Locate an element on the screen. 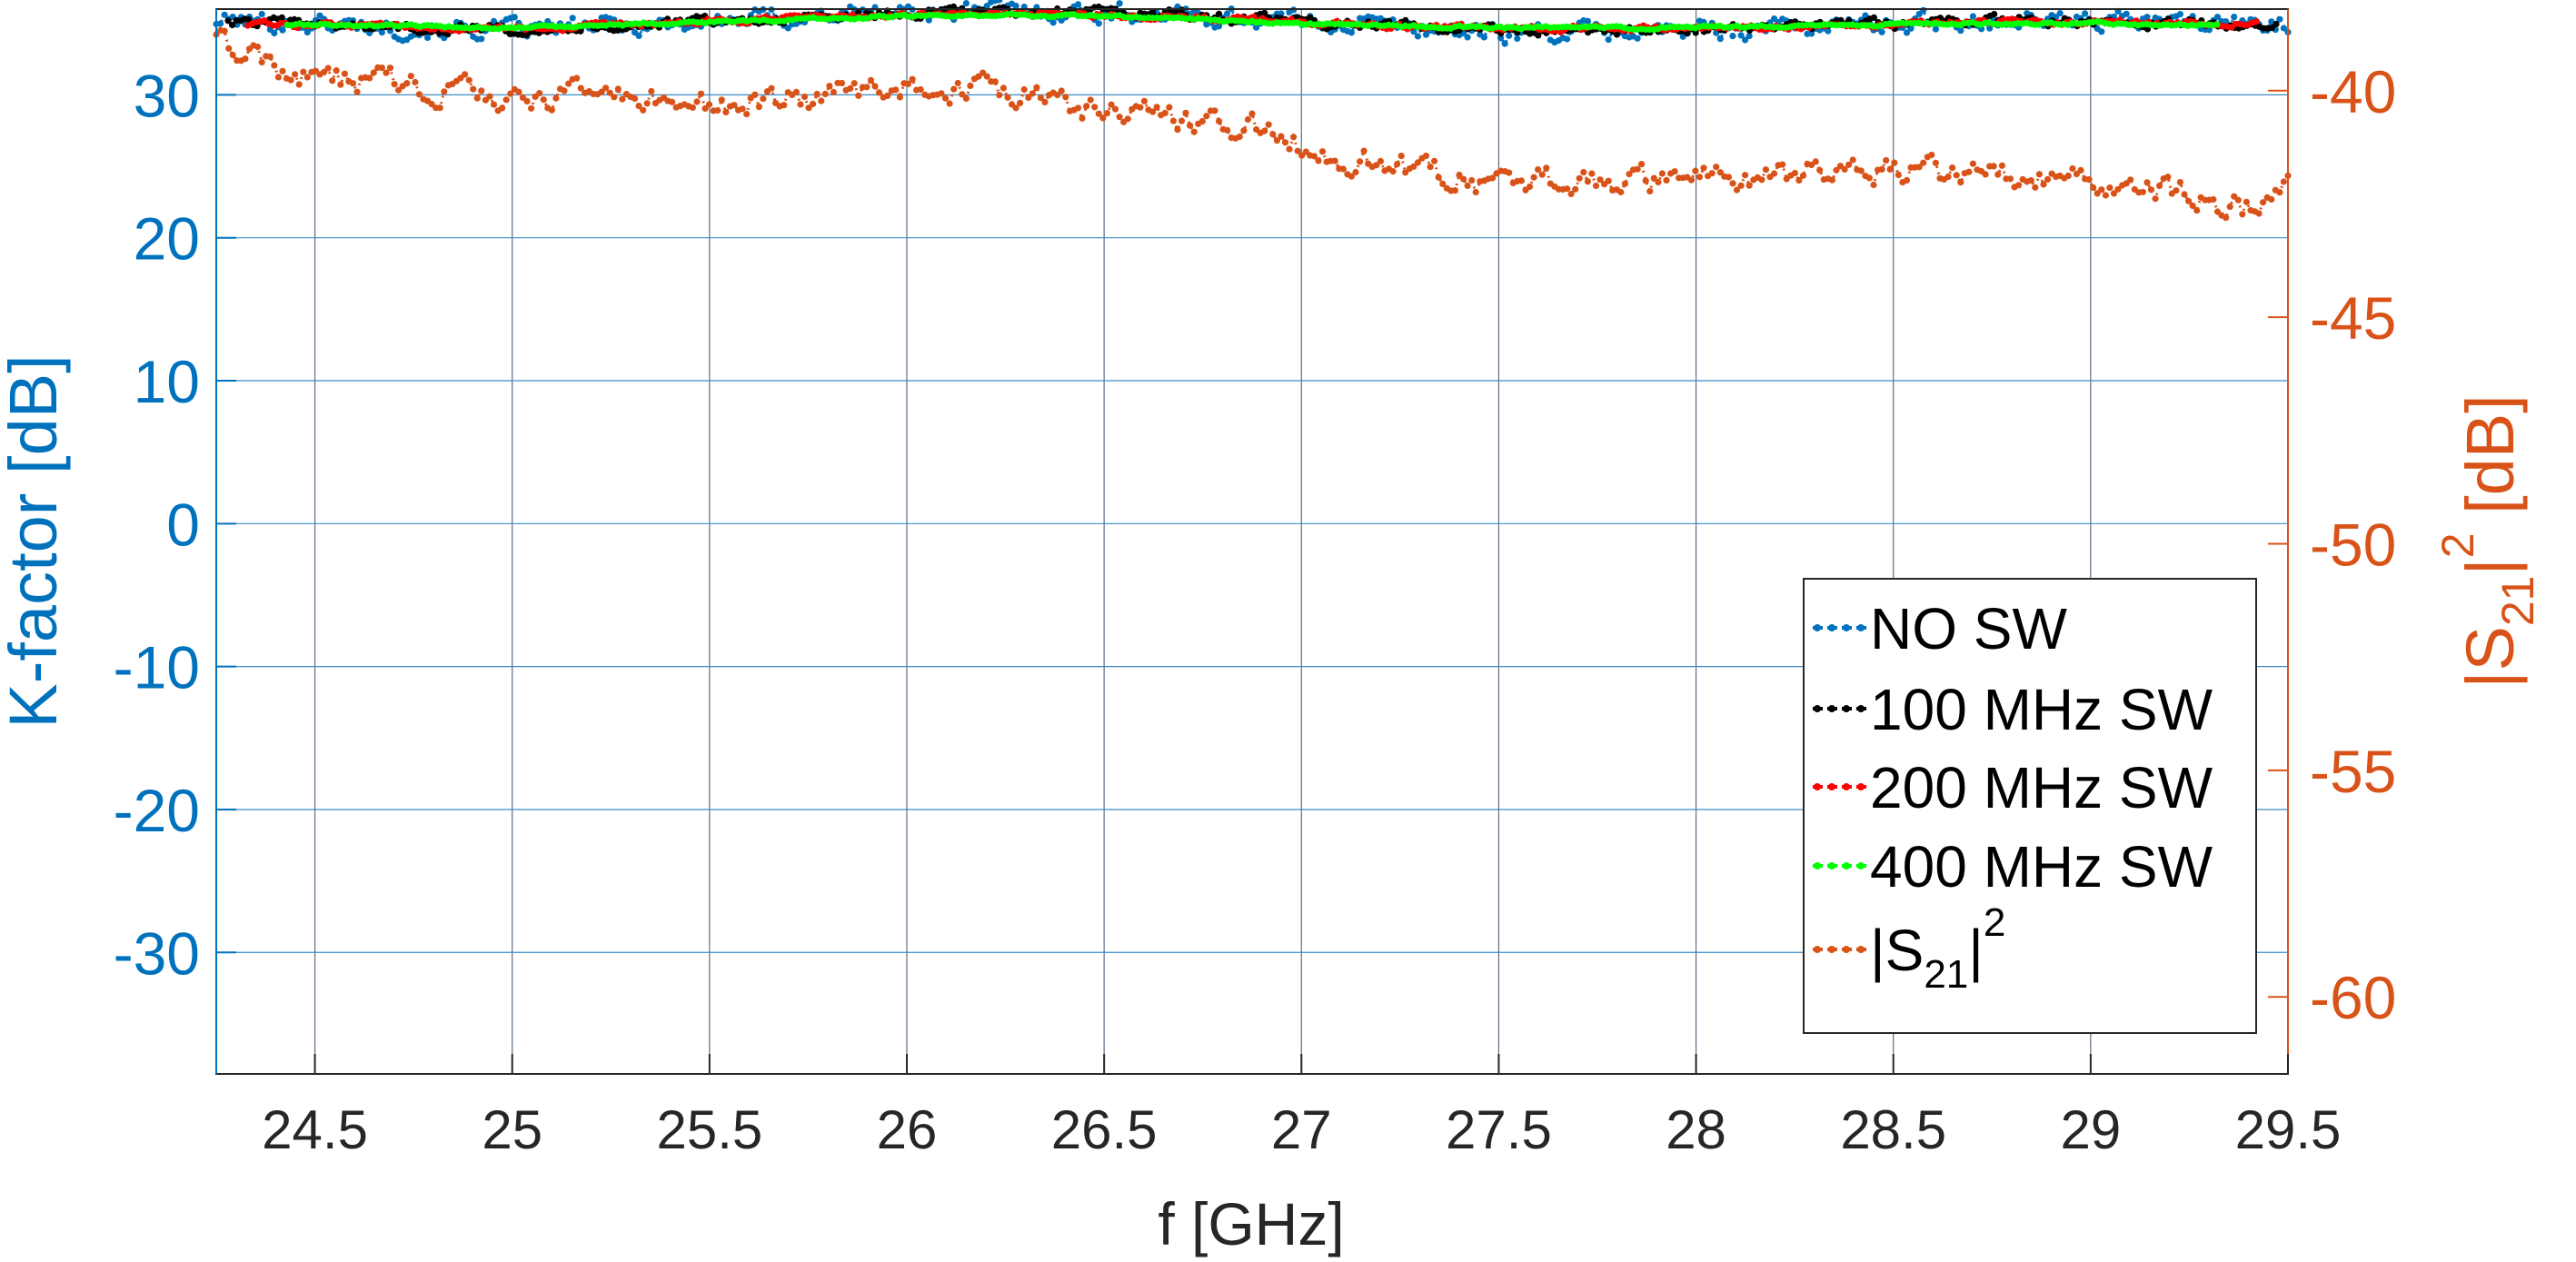 Image resolution: width=2576 pixels, height=1262 pixels. x-tick-label: 29 is located at coordinates (2090, 1129).